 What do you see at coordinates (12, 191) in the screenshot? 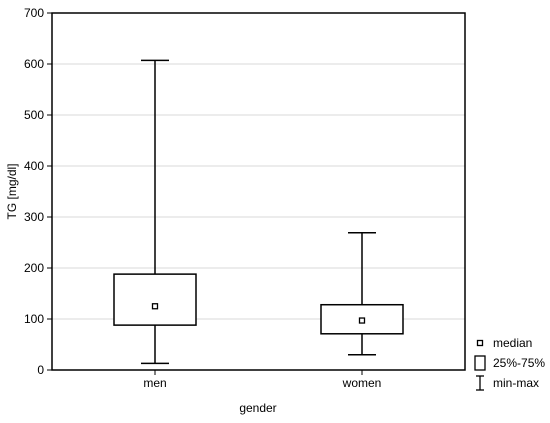
I see `y-axis-label: TG [mg/dl]` at bounding box center [12, 191].